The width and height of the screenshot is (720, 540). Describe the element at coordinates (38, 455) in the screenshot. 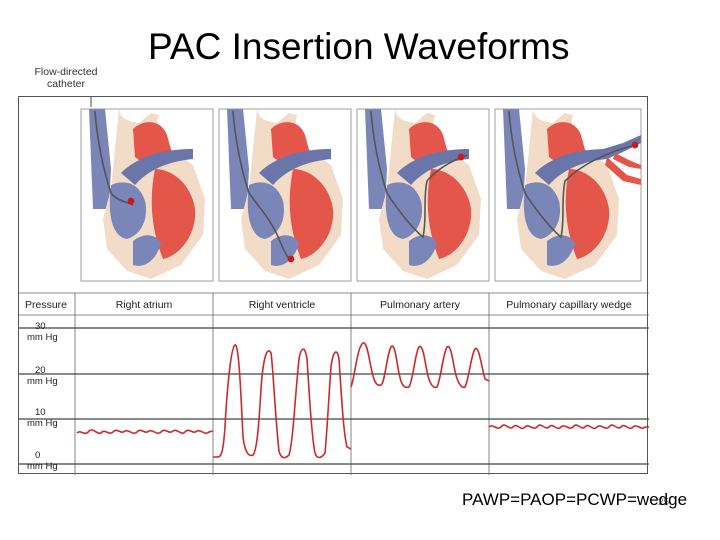

I see `scale-value-0: 0` at that location.